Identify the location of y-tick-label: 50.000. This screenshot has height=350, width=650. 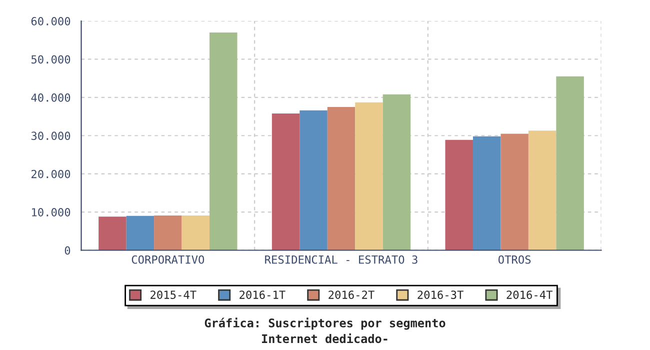
(50, 59).